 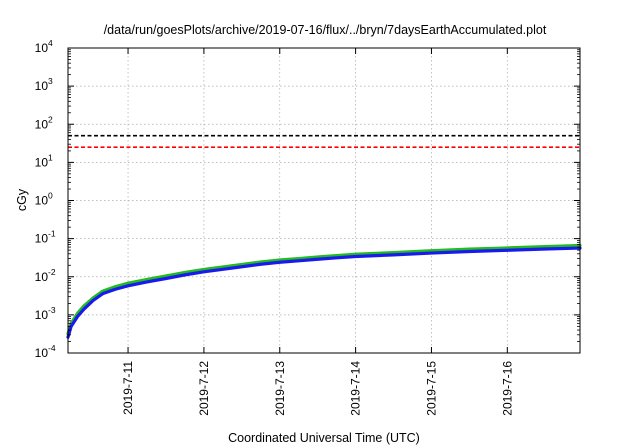 What do you see at coordinates (52, 234) in the screenshot?
I see `y-tick-exponent: -1` at bounding box center [52, 234].